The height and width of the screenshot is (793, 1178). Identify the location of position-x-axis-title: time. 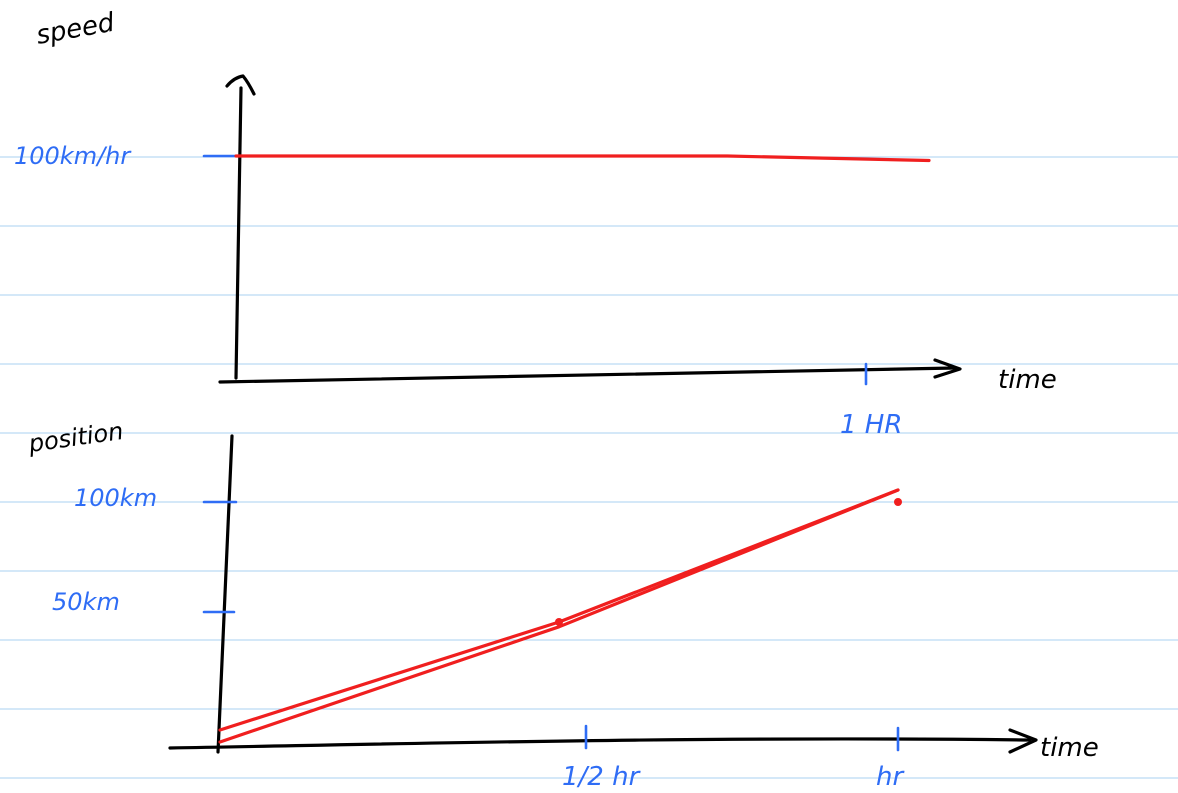
(1069, 748).